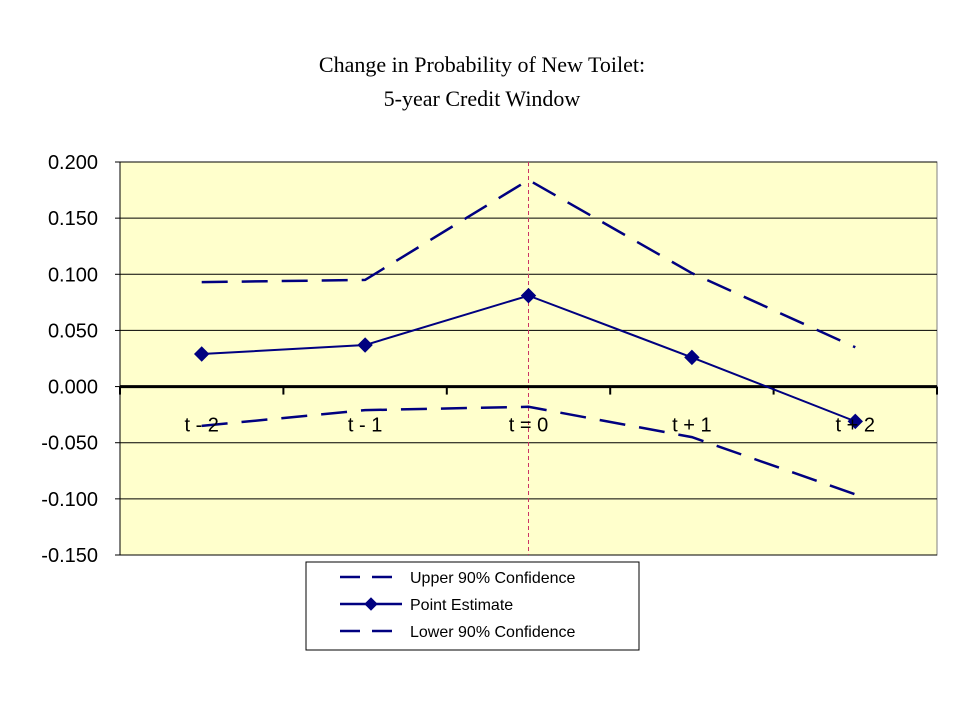 The height and width of the screenshot is (720, 960). I want to click on y-tick-label: 0.000, so click(73, 388).